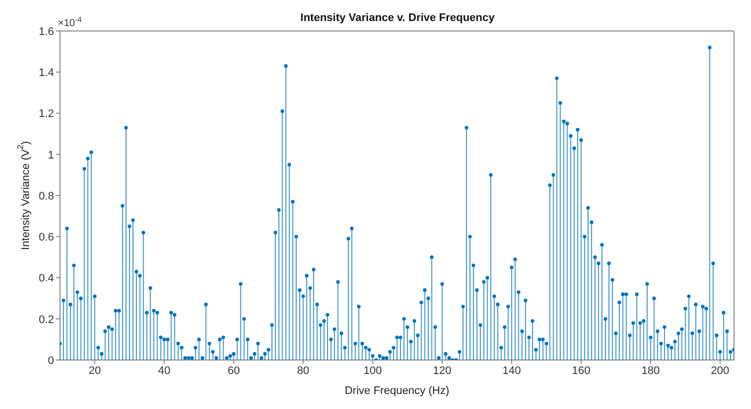  What do you see at coordinates (397, 18) in the screenshot?
I see `chart-title: Intensity Variance v. Drive Frequency` at bounding box center [397, 18].